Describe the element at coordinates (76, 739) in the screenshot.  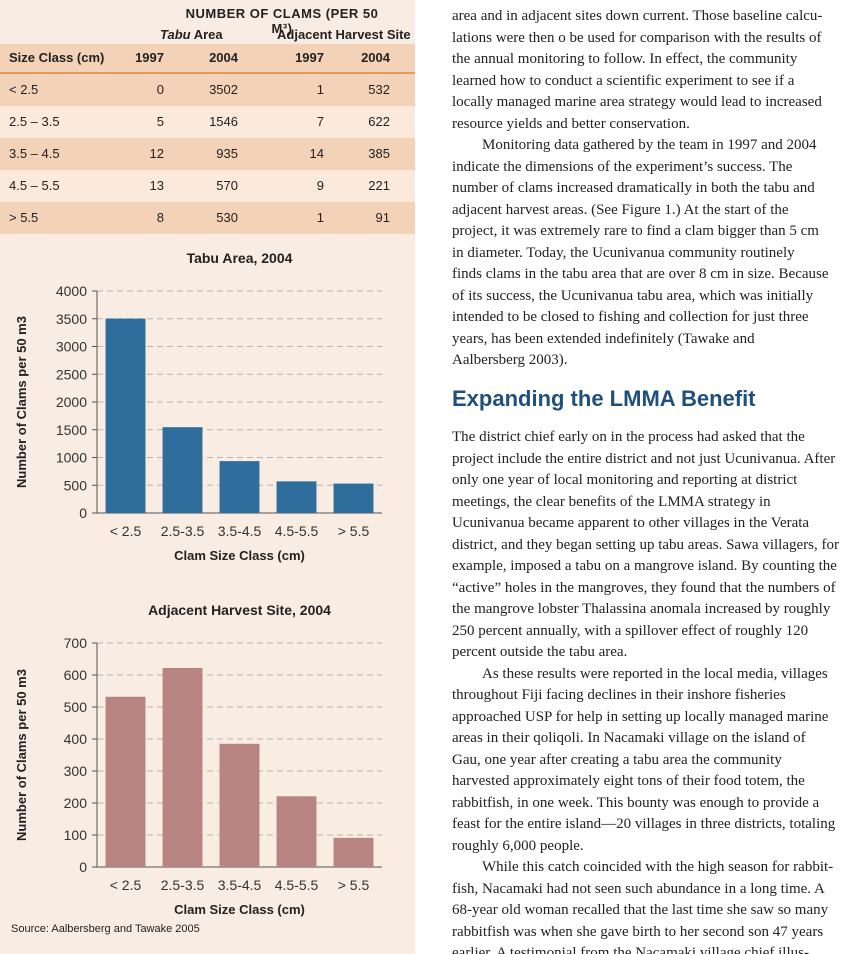
I see `adjacent-y-tick-label: 400` at that location.